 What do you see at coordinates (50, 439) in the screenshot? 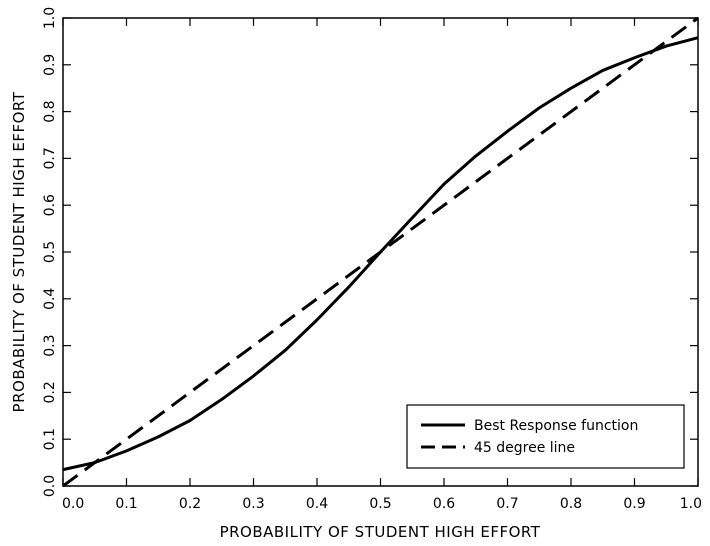
I see `y-tick-label: 0.1` at bounding box center [50, 439].